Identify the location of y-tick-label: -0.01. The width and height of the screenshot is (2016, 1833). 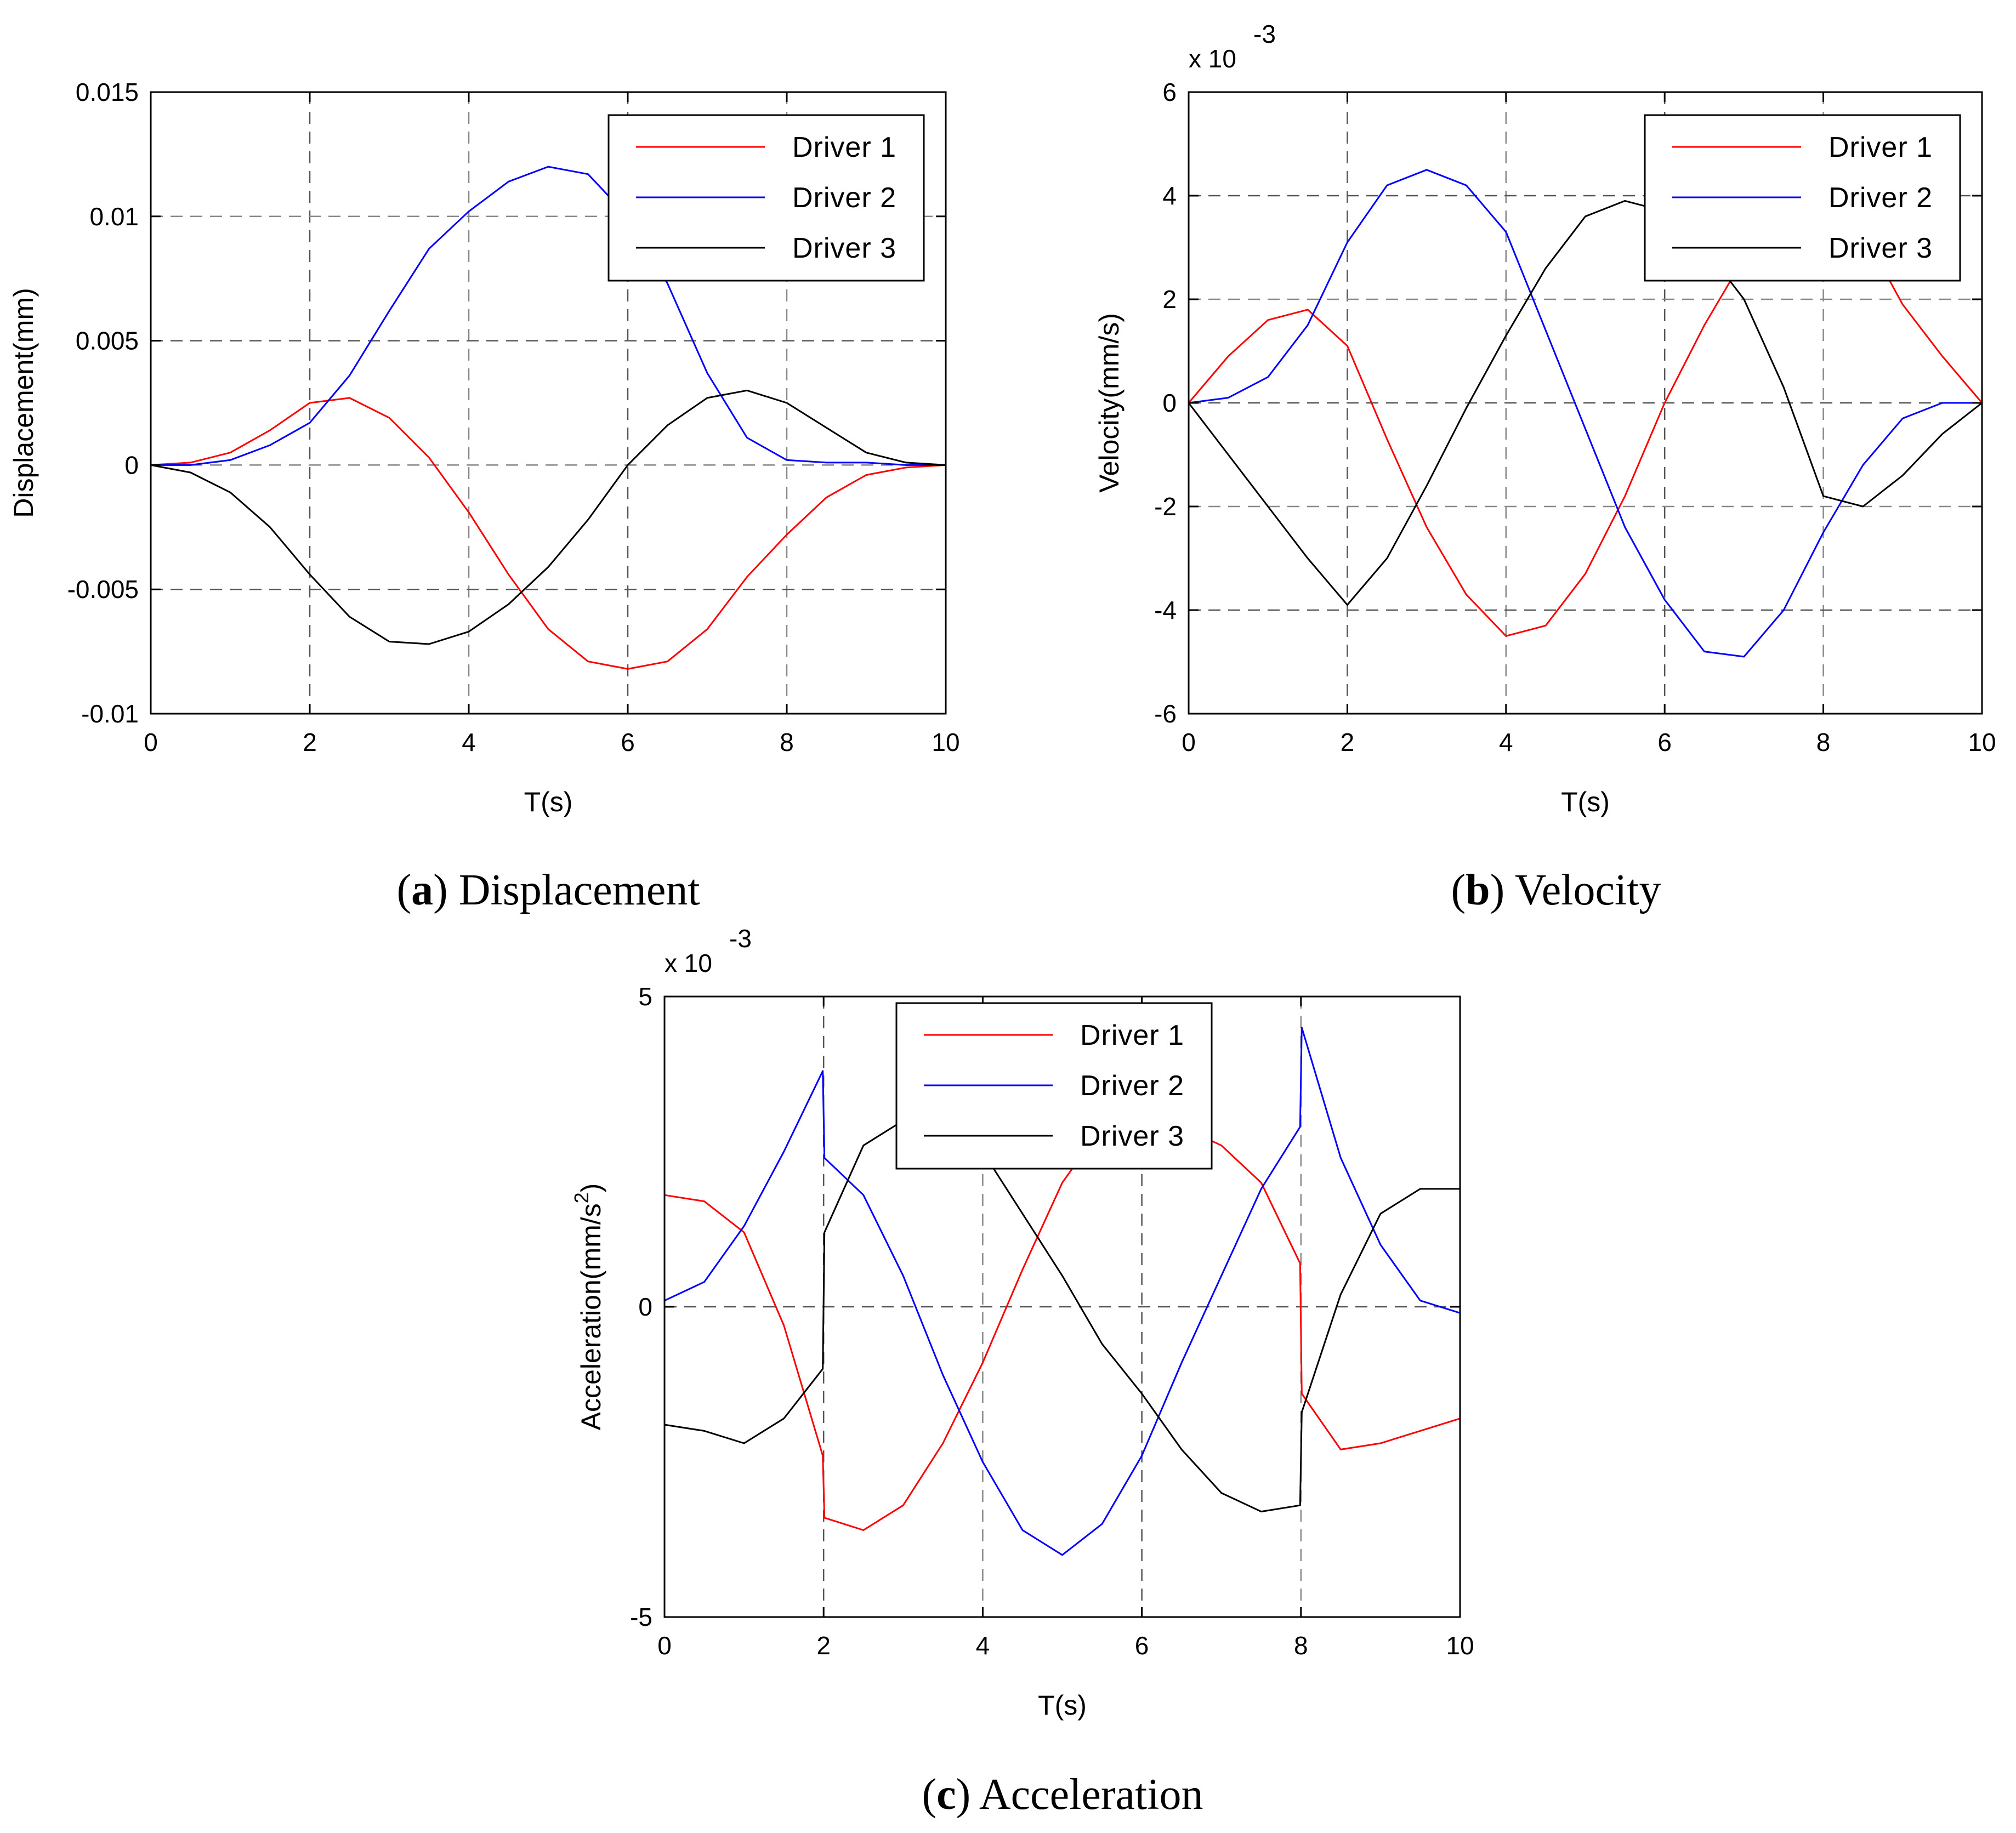
(110, 713).